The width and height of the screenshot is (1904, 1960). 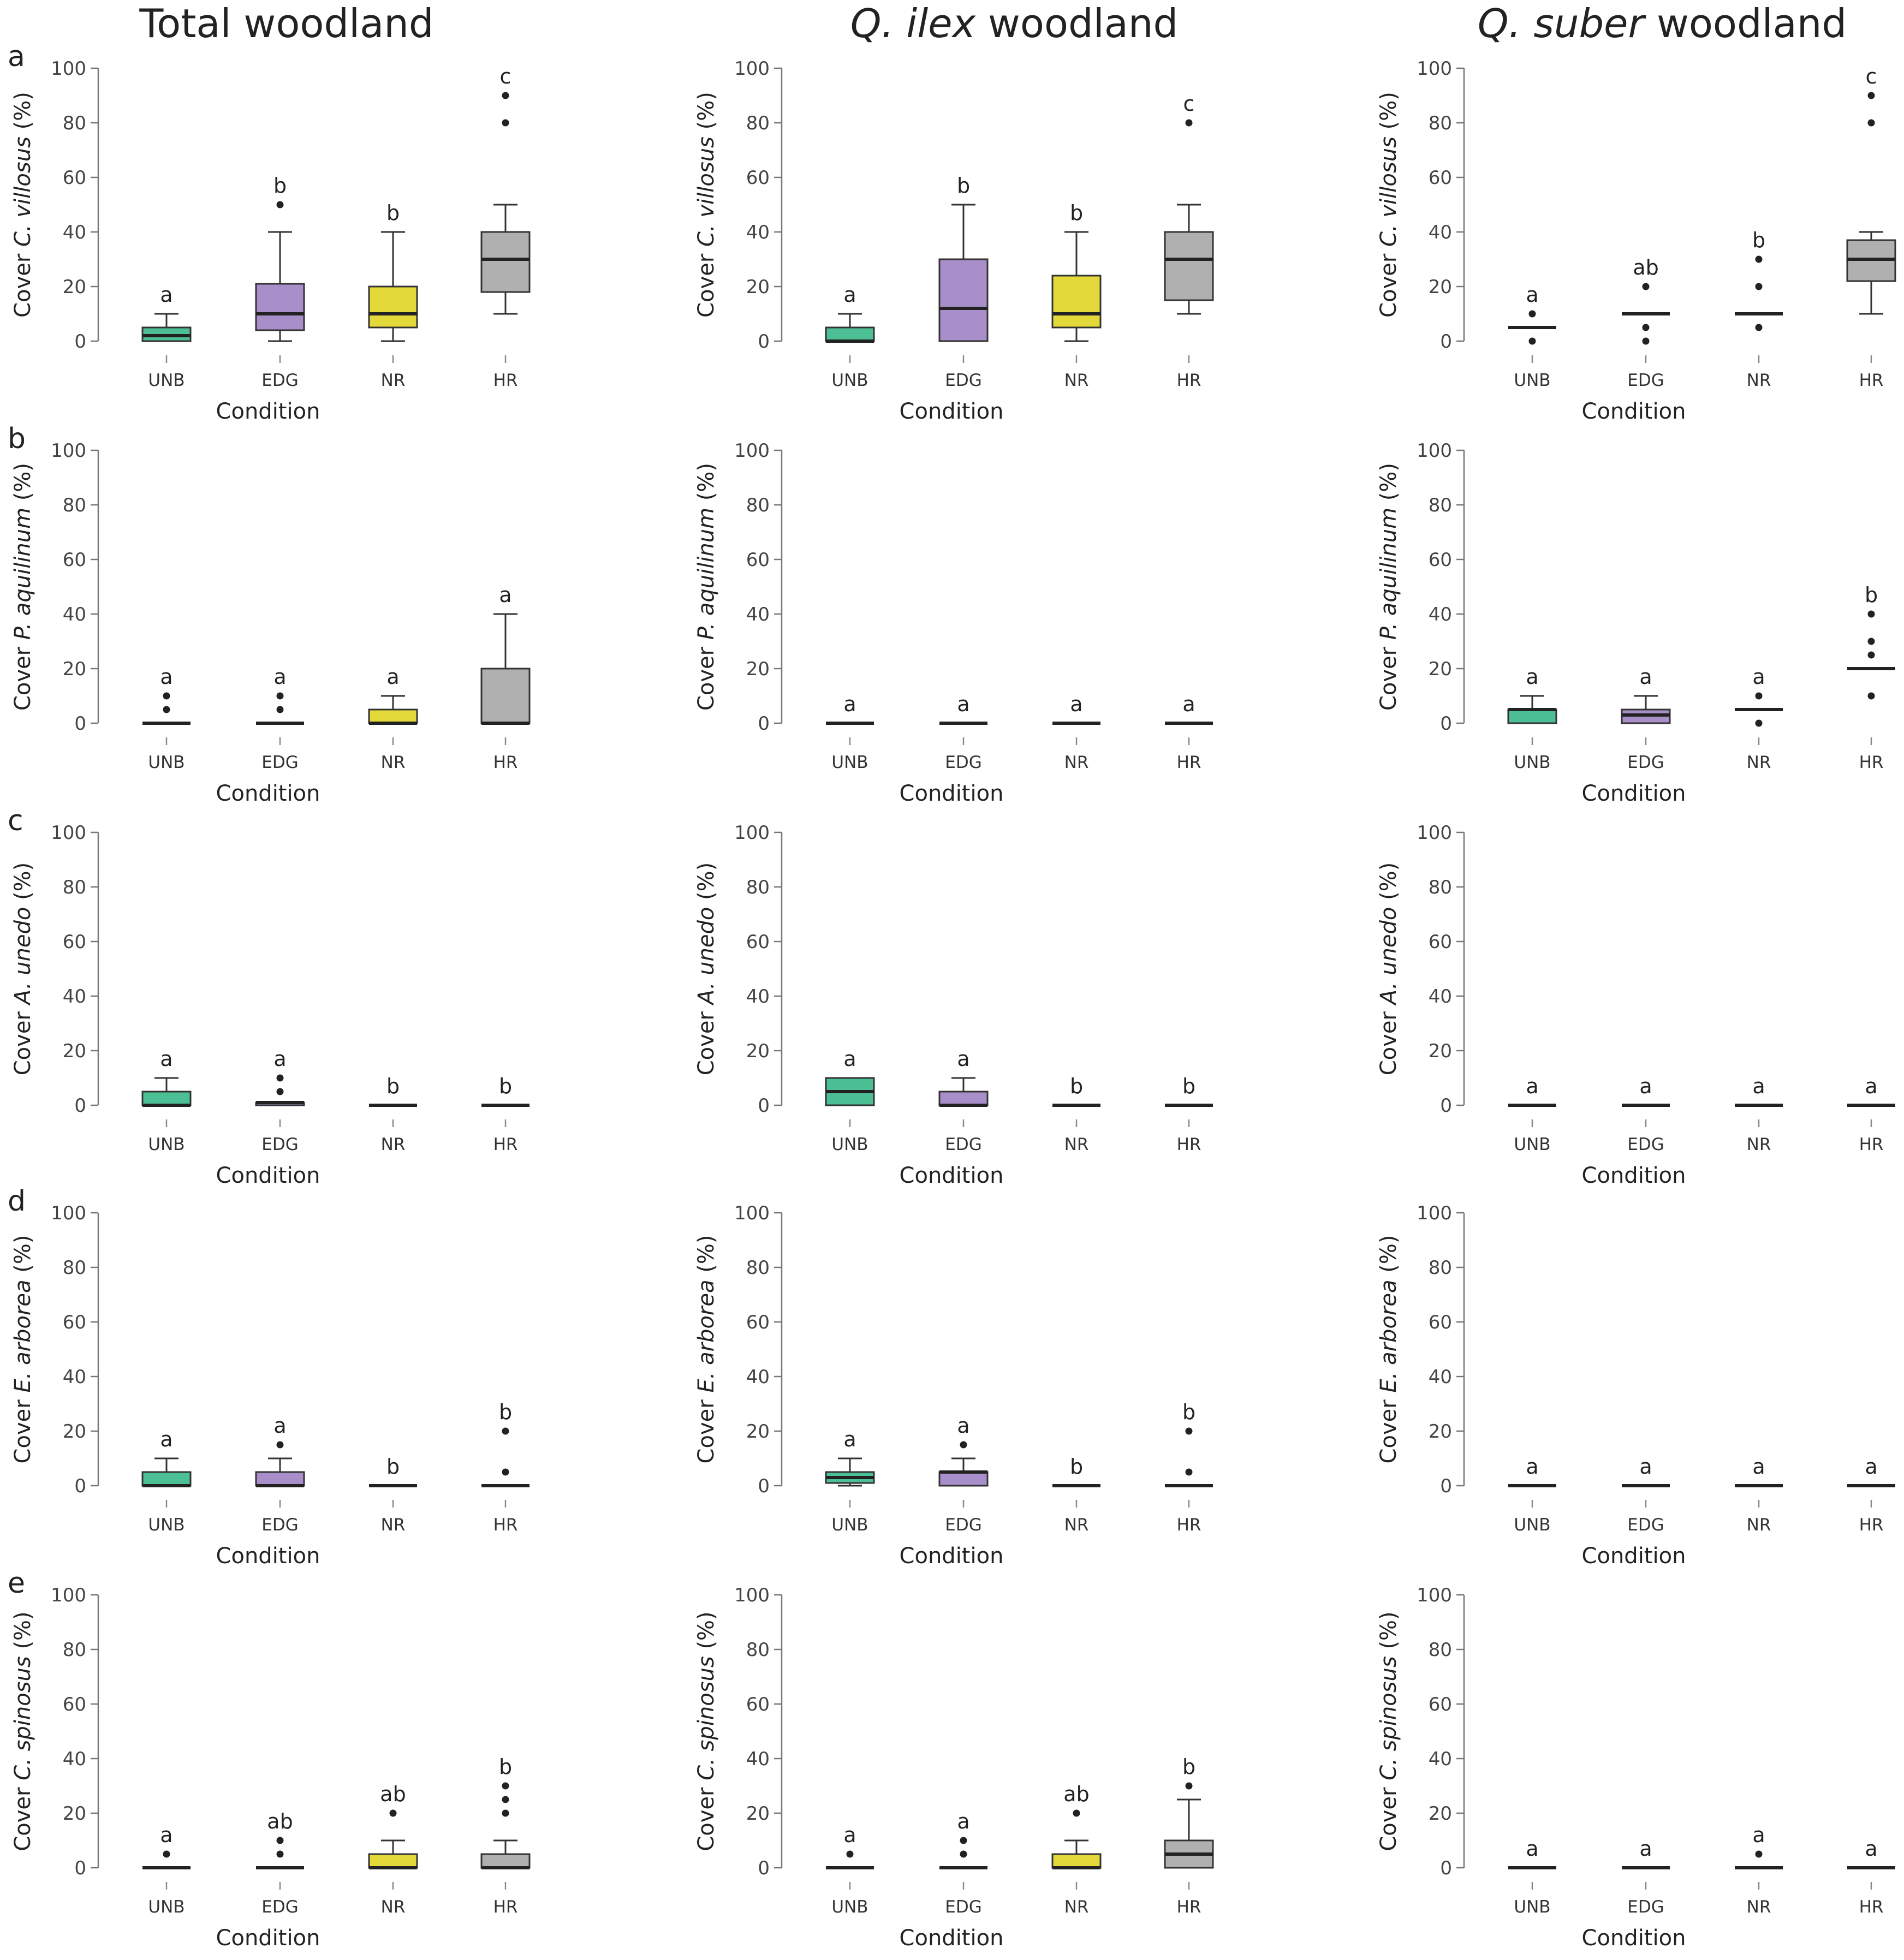 What do you see at coordinates (280, 1821) in the screenshot?
I see `significance-letter: ab` at bounding box center [280, 1821].